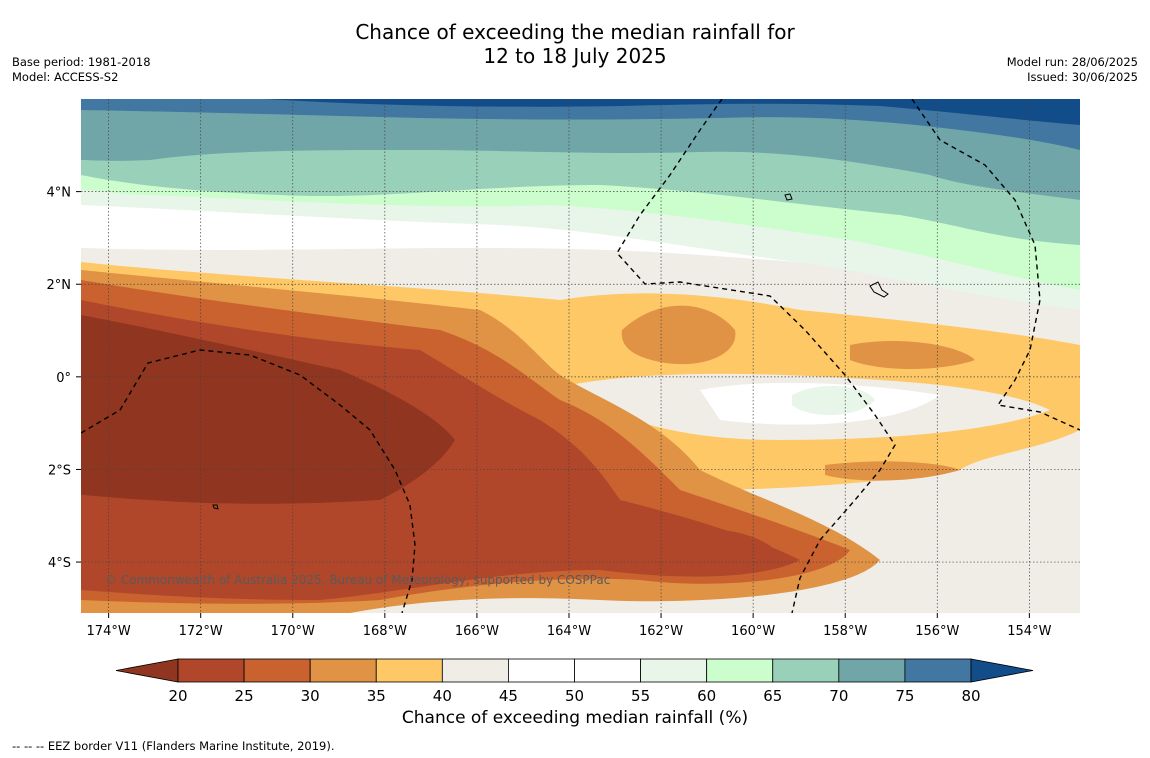 The height and width of the screenshot is (758, 1150). I want to click on model-run: Model run: 28/06/2025, so click(1072, 62).